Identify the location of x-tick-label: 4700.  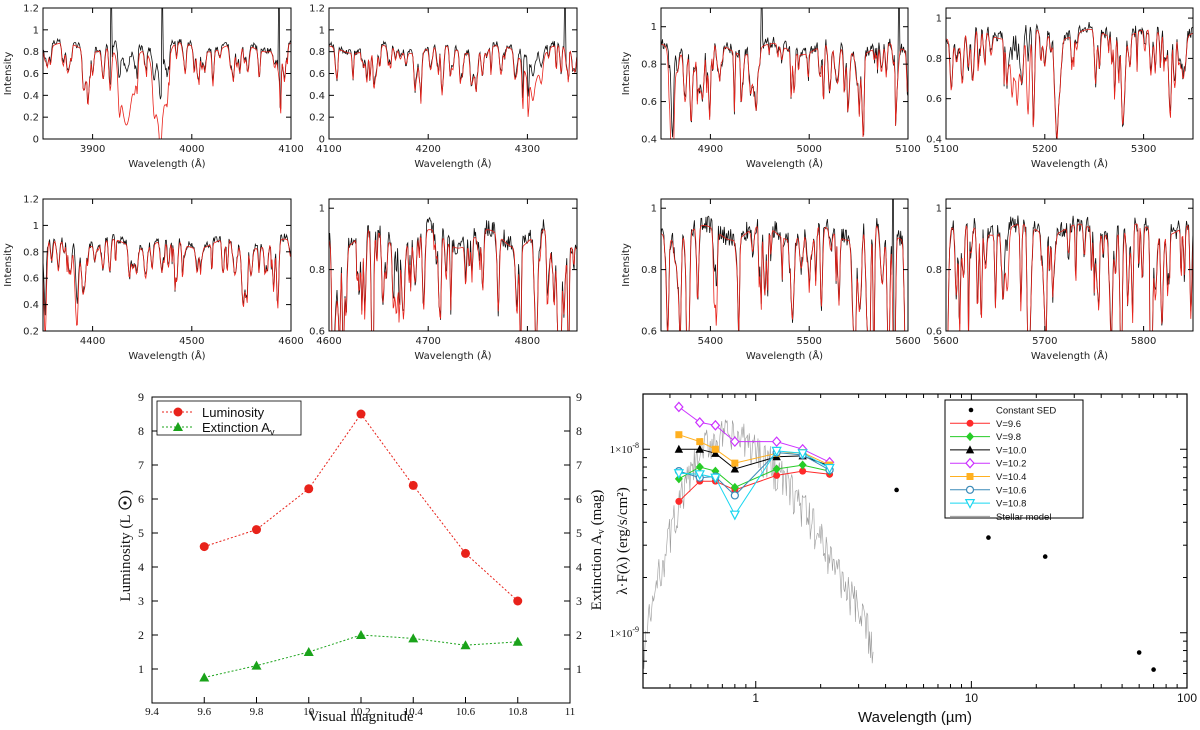
(427, 341).